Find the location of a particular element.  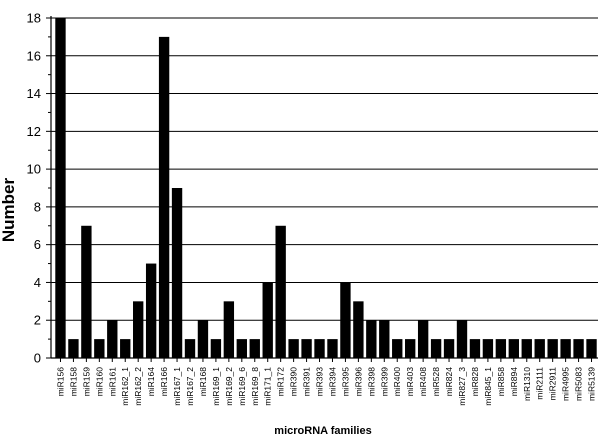

x-tick-label: miR394 is located at coordinates (332, 382).